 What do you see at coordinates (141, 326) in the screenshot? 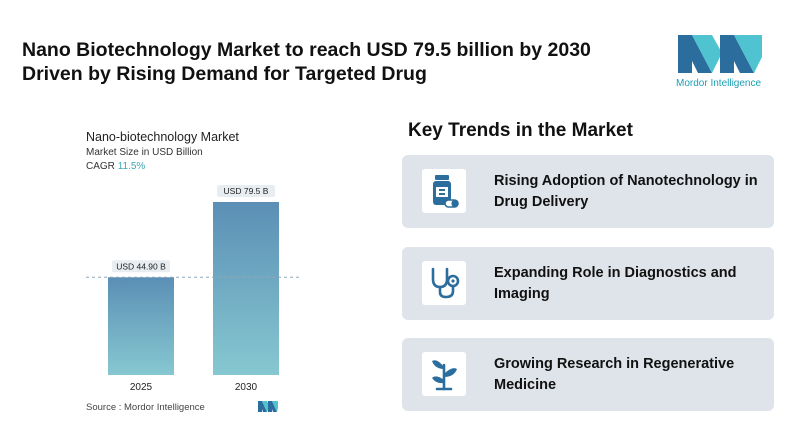
I see `bar-2025` at bounding box center [141, 326].